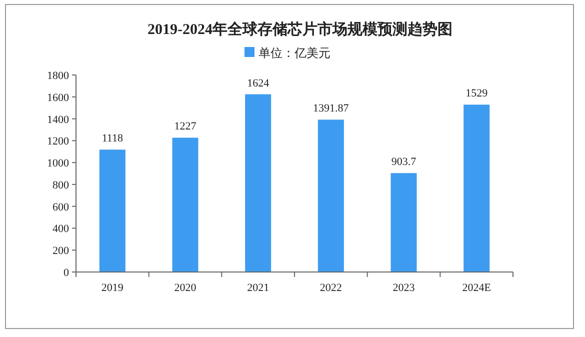 The height and width of the screenshot is (337, 585). I want to click on x-tick-label: 2019, so click(112, 288).